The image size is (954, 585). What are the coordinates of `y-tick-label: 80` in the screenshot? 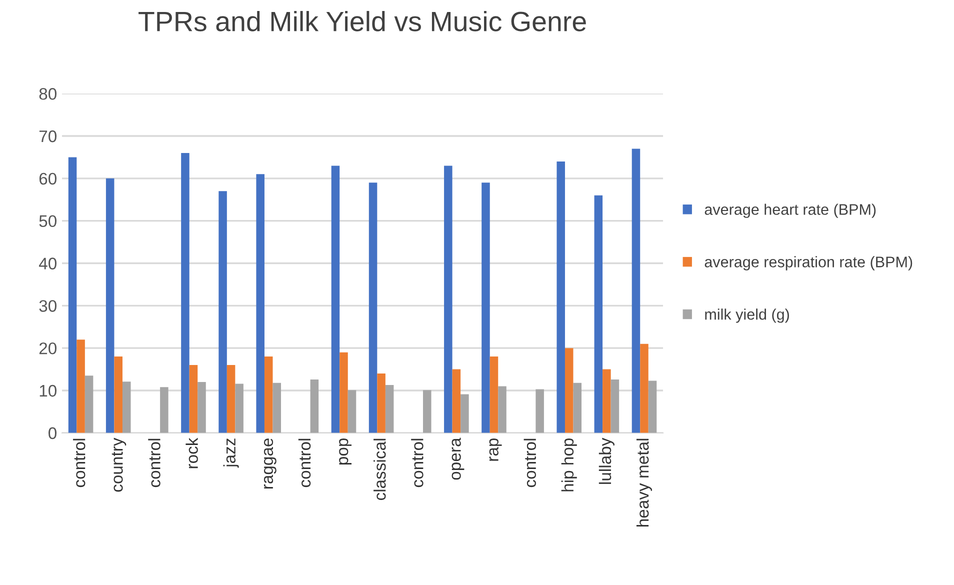 It's located at (47, 94).